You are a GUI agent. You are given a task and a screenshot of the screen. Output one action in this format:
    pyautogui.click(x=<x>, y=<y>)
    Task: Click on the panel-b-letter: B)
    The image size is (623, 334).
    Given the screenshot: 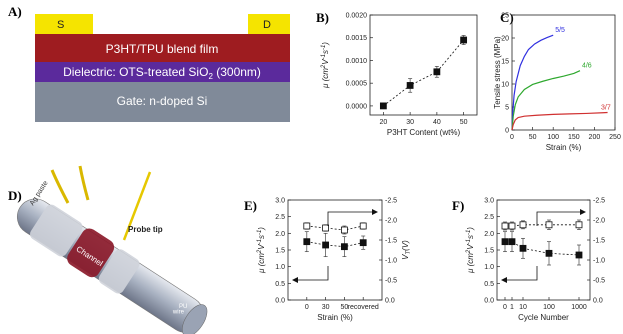 What is the action you would take?
    pyautogui.click(x=322, y=17)
    